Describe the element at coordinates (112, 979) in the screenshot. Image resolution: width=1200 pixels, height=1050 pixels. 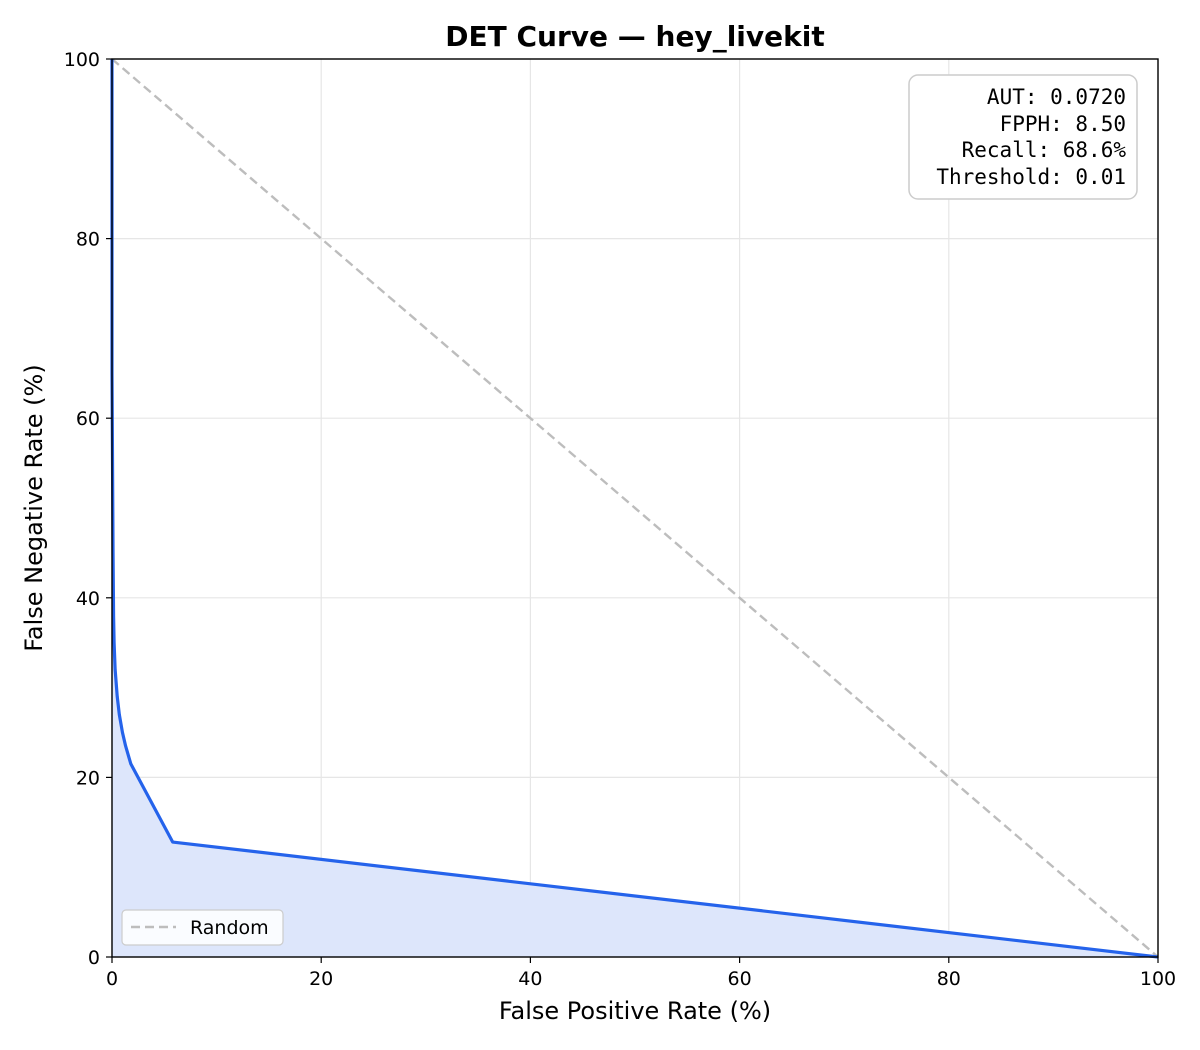
I see `x-tick-label: 0` at that location.